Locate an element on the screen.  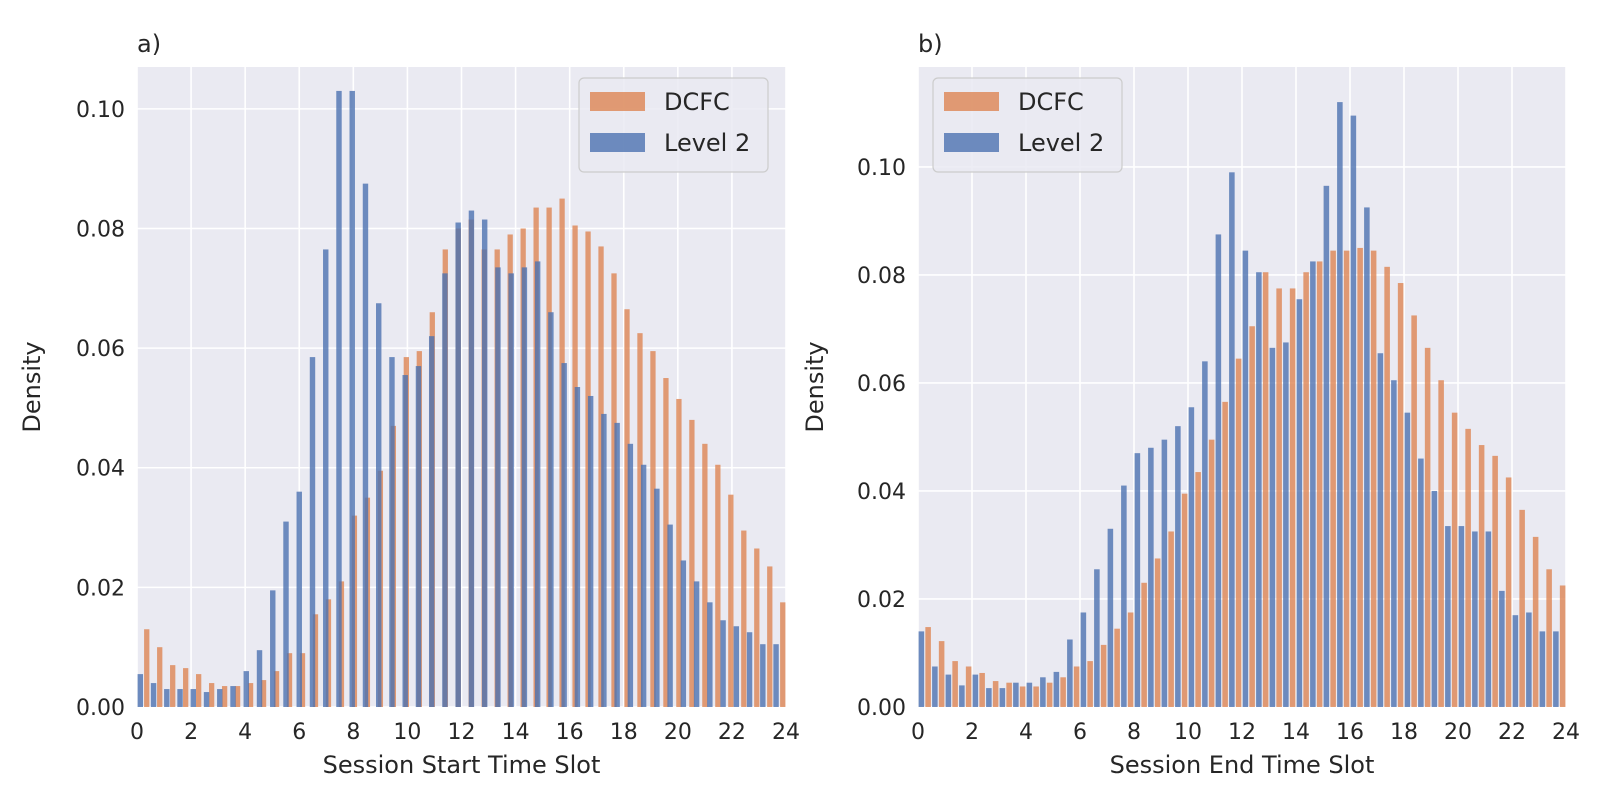
y-tick-label: 0.10 is located at coordinates (100, 110).